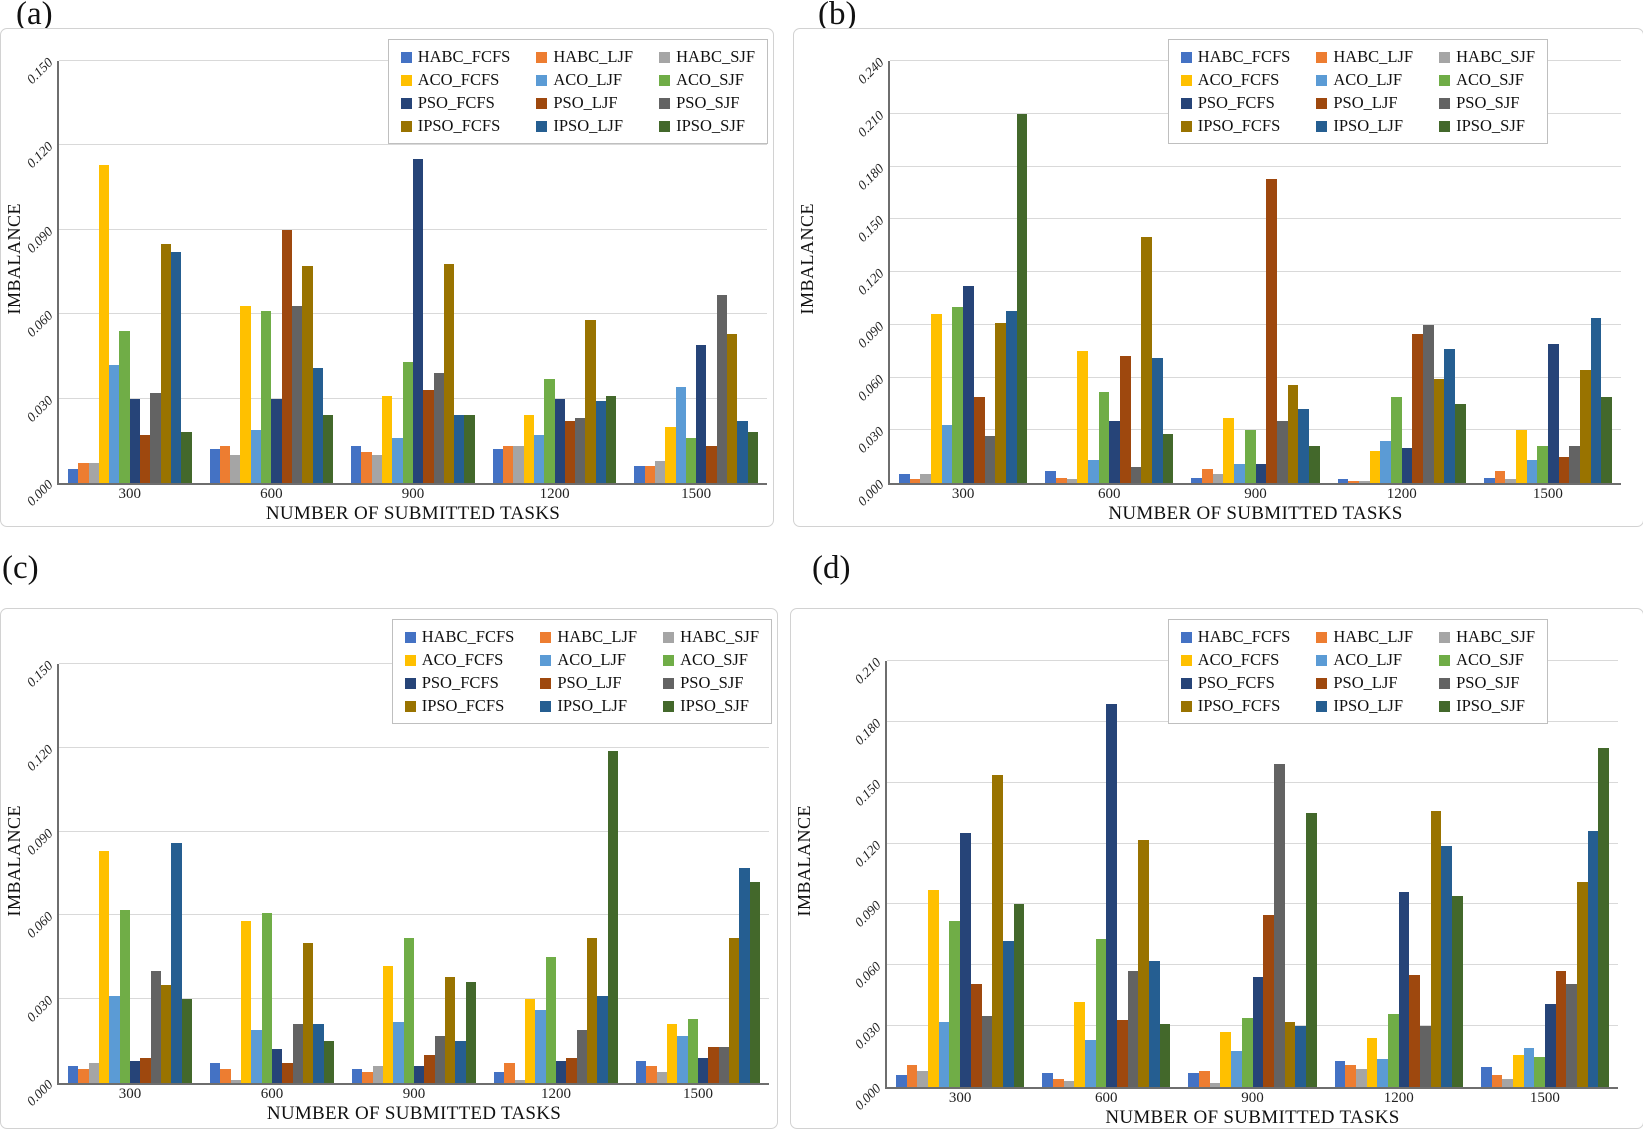 This screenshot has width=1643, height=1131. What do you see at coordinates (1236, 682) in the screenshot?
I see `legend-label: PSO_FCFS` at bounding box center [1236, 682].